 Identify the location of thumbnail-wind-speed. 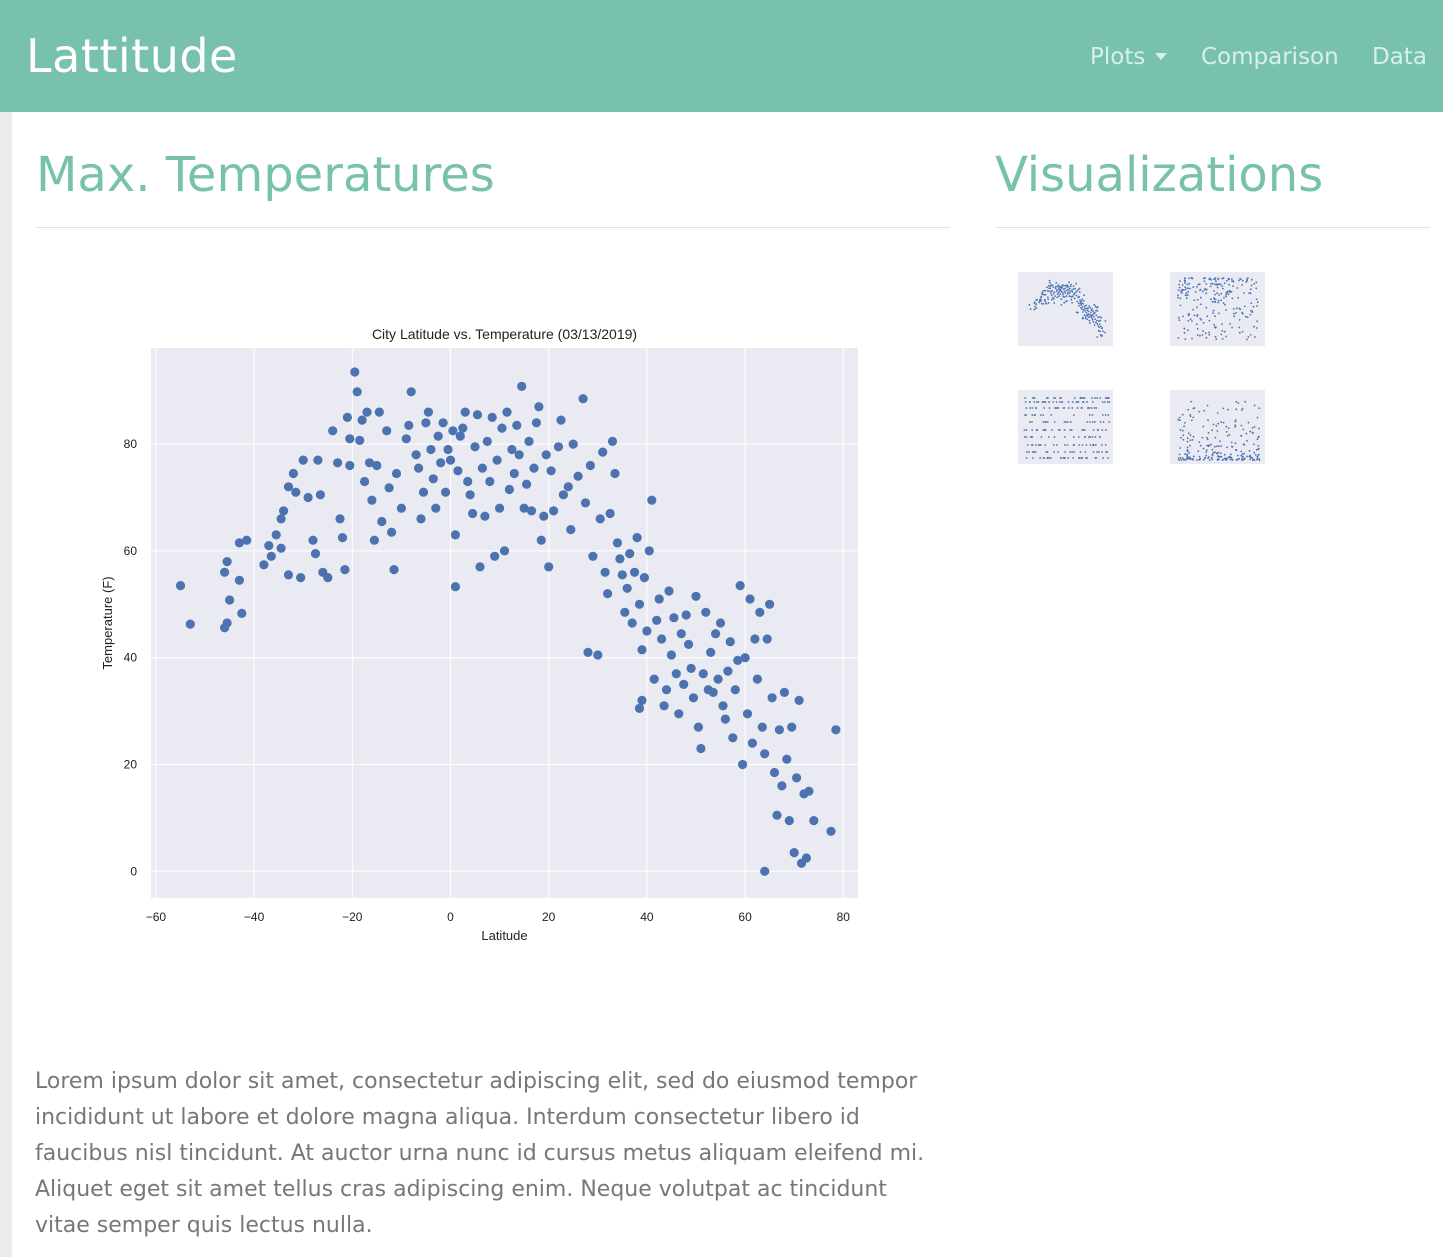
(1215, 428).